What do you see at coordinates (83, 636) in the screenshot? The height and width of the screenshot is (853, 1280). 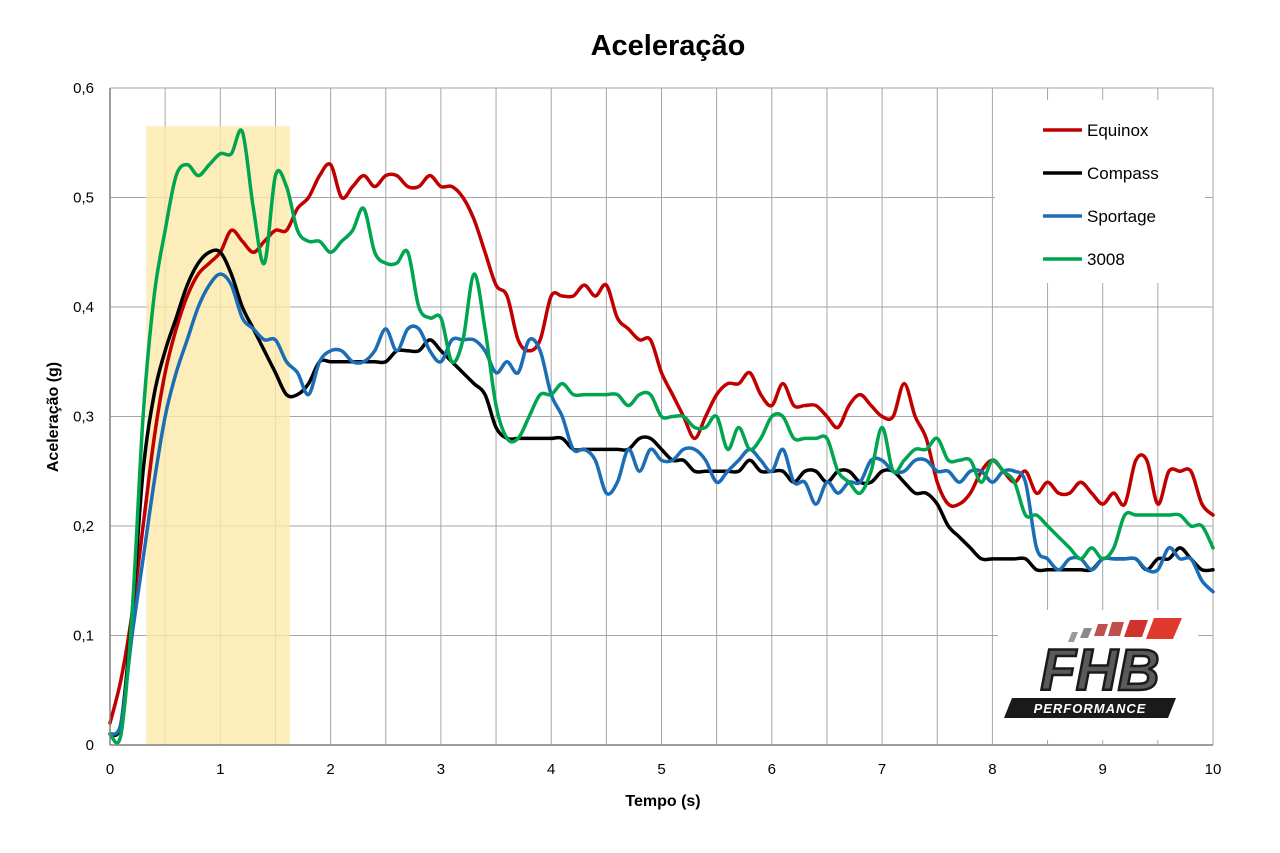 I see `y-tick-label: 0,1` at bounding box center [83, 636].